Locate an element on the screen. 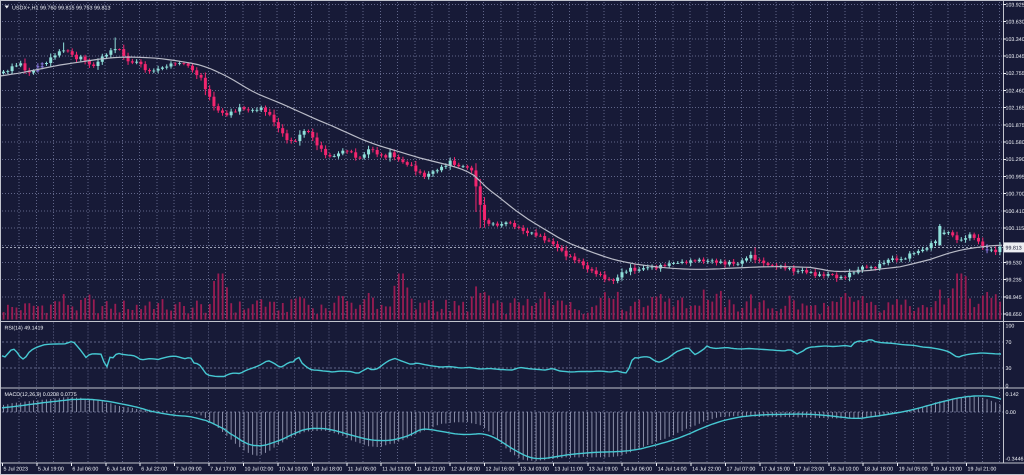 This screenshot has height=475, width=1024. svg-text: 0 is located at coordinates (1007, 386).